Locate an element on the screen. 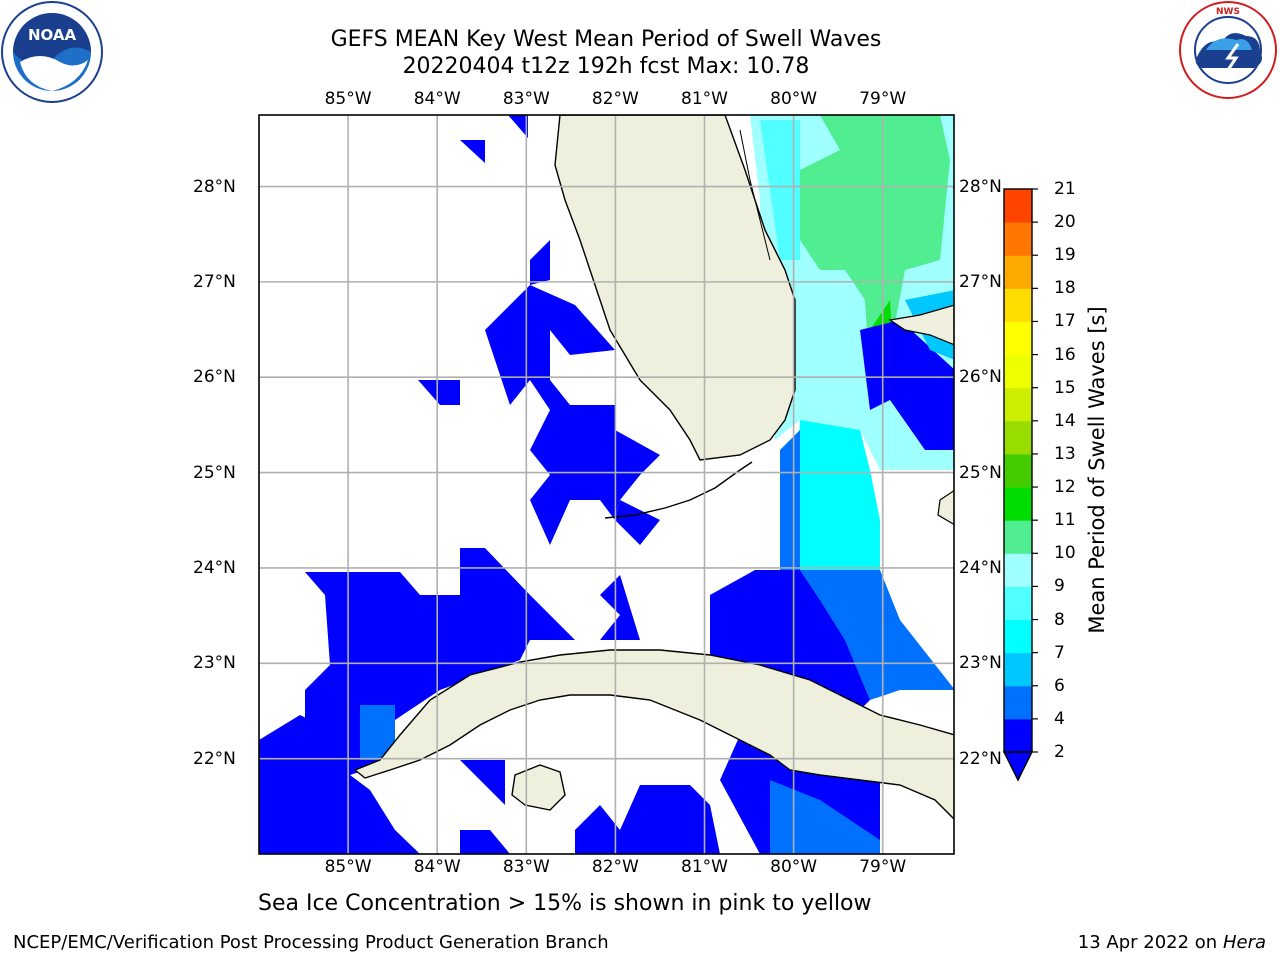  lon-tick-label-bot: 81°W is located at coordinates (704, 867).